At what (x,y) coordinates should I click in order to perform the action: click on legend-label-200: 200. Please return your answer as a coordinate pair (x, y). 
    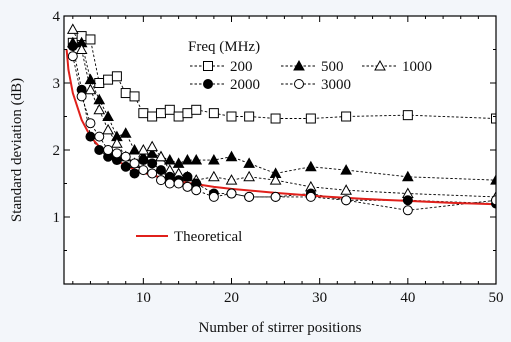
    Looking at the image, I should click on (241, 67).